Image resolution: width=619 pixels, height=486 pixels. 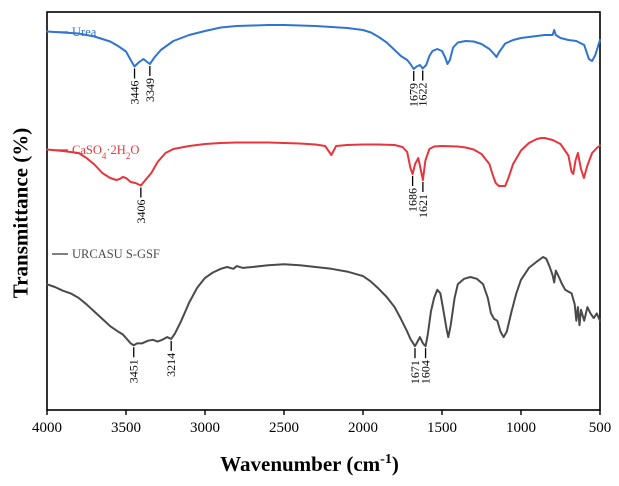 I want to click on x-tick-label-2500: 2500, so click(x=284, y=428).